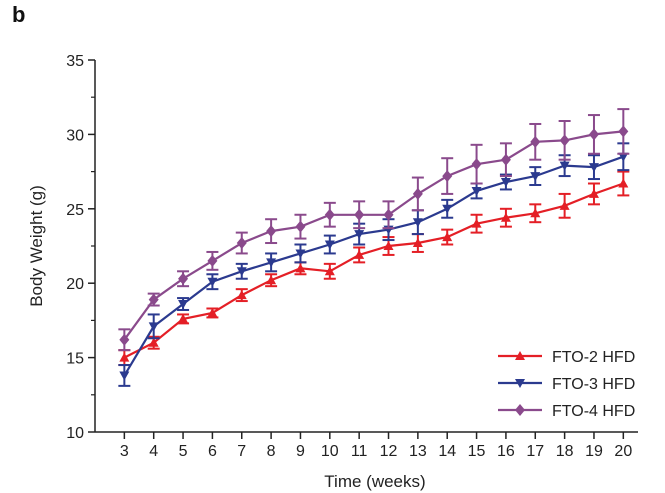  What do you see at coordinates (212, 451) in the screenshot?
I see `x-tick-label: 6` at bounding box center [212, 451].